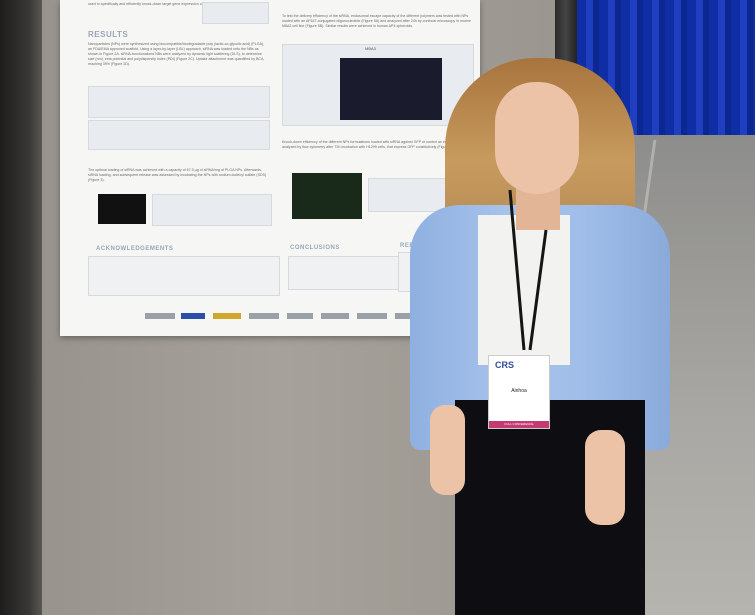 The height and width of the screenshot is (615, 755). Describe the element at coordinates (179, 102) in the screenshot. I see `poster-figure-2a` at that location.